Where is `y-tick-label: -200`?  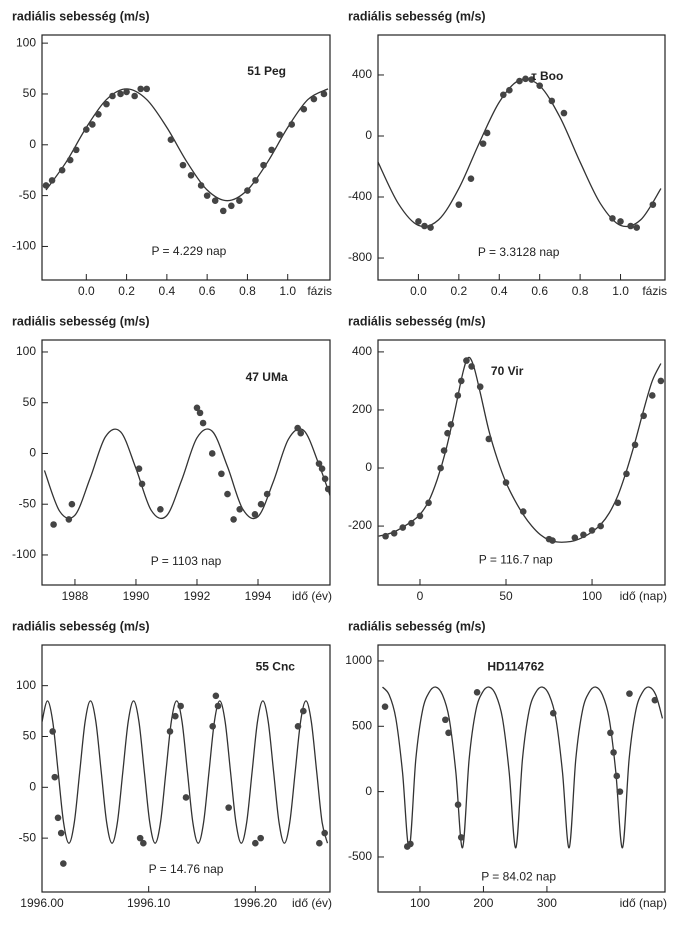
y-tick-label: -200 is located at coordinates (360, 525).